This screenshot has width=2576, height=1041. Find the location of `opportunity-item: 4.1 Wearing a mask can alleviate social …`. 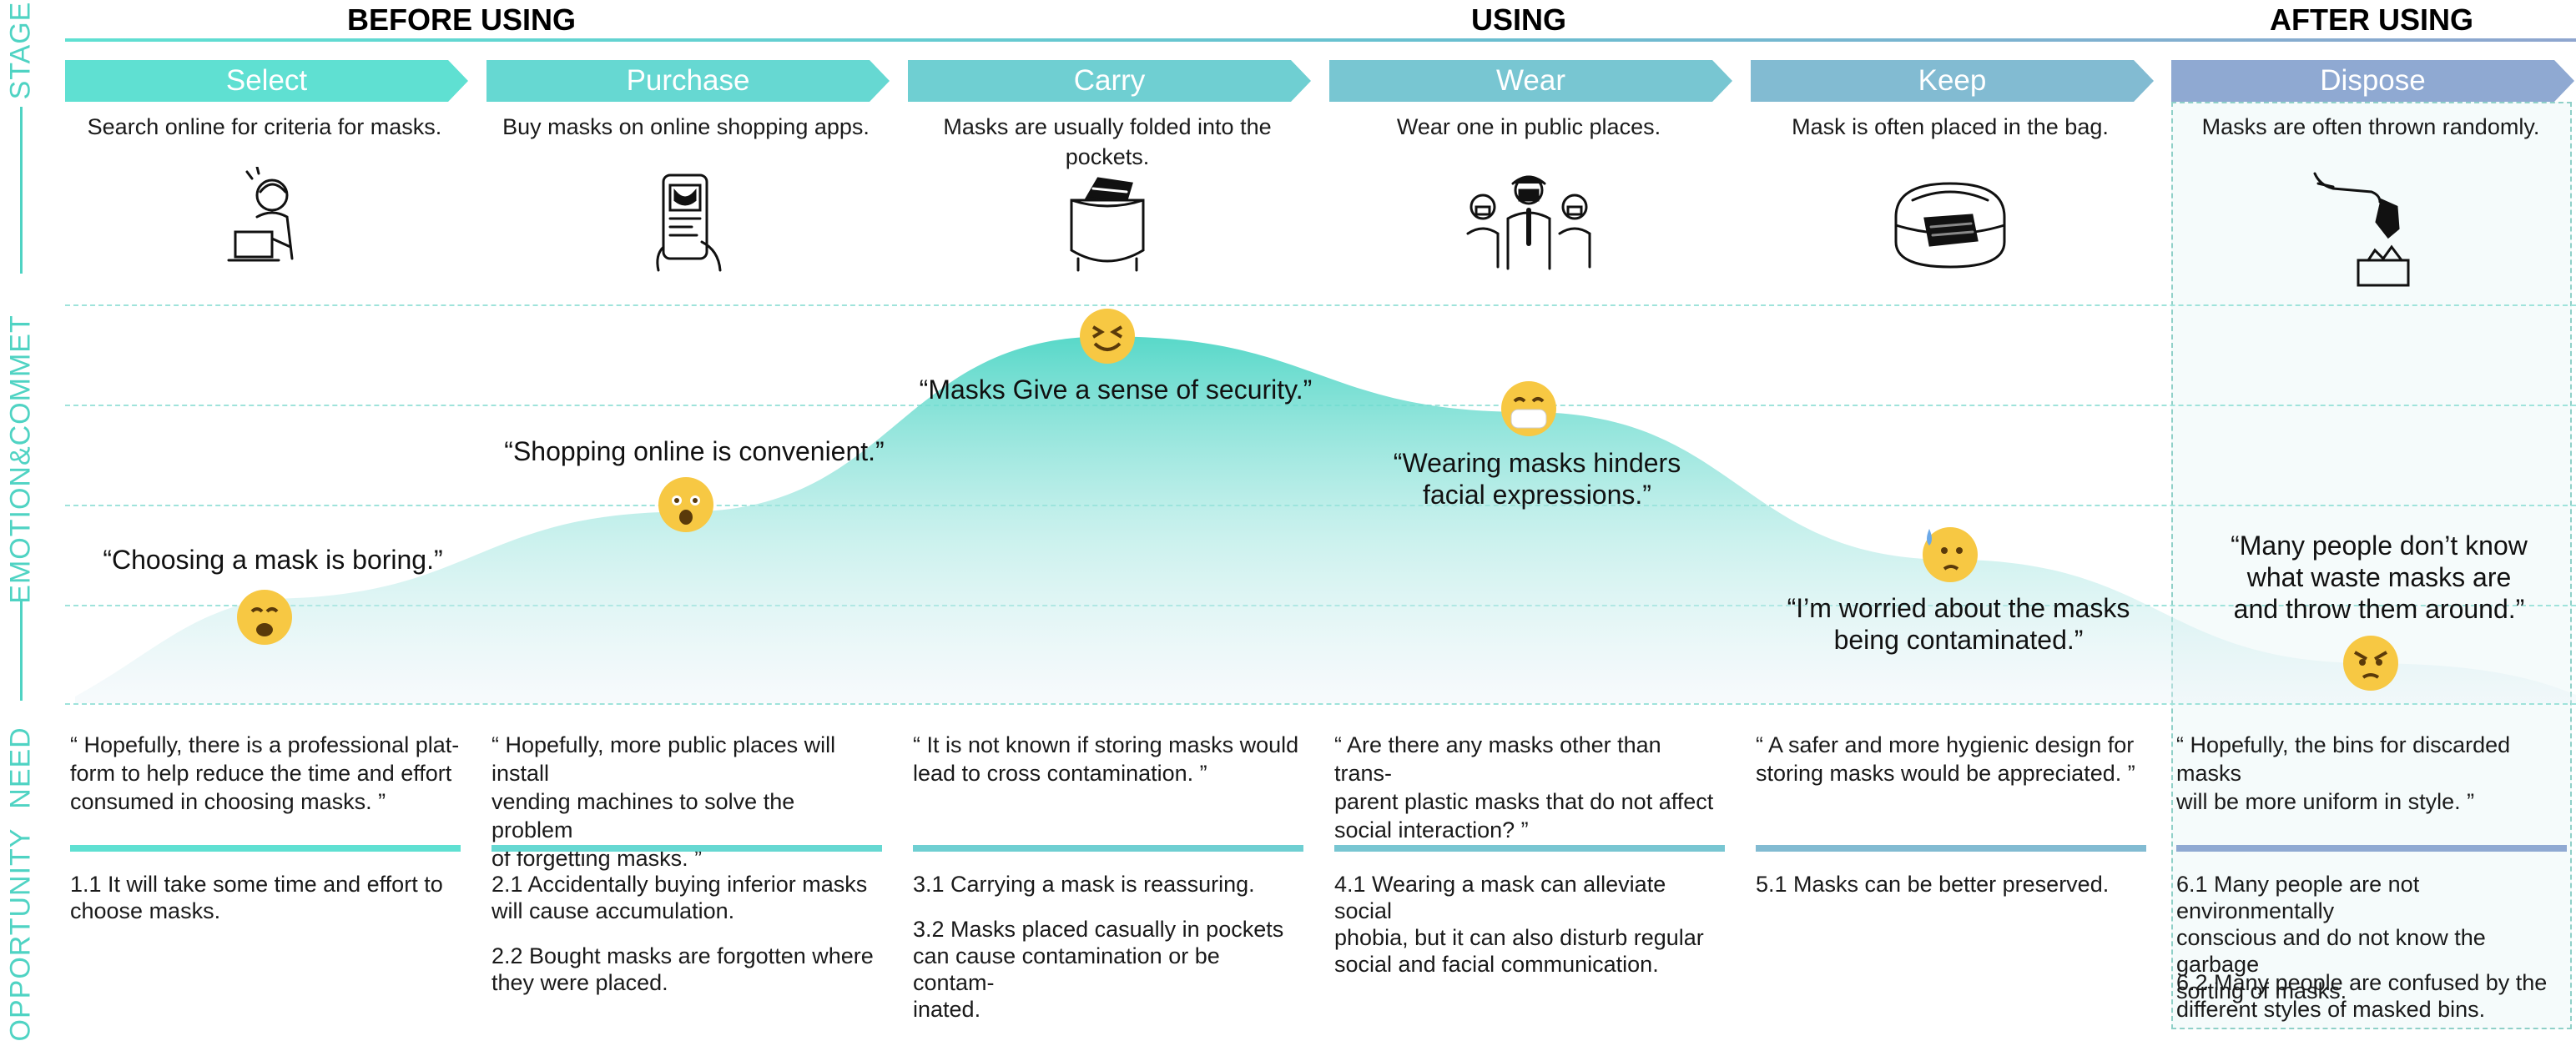

opportunity-item: 4.1 Wearing a mask can alleviate social … is located at coordinates (1519, 924).